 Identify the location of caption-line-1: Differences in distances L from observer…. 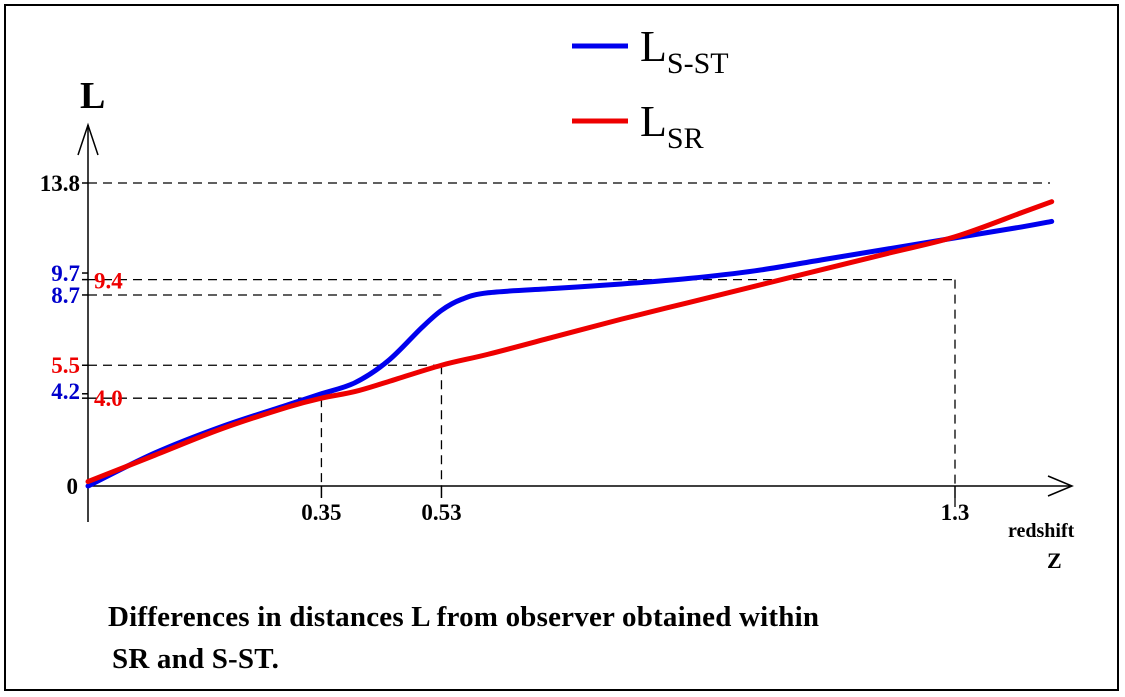
(464, 617).